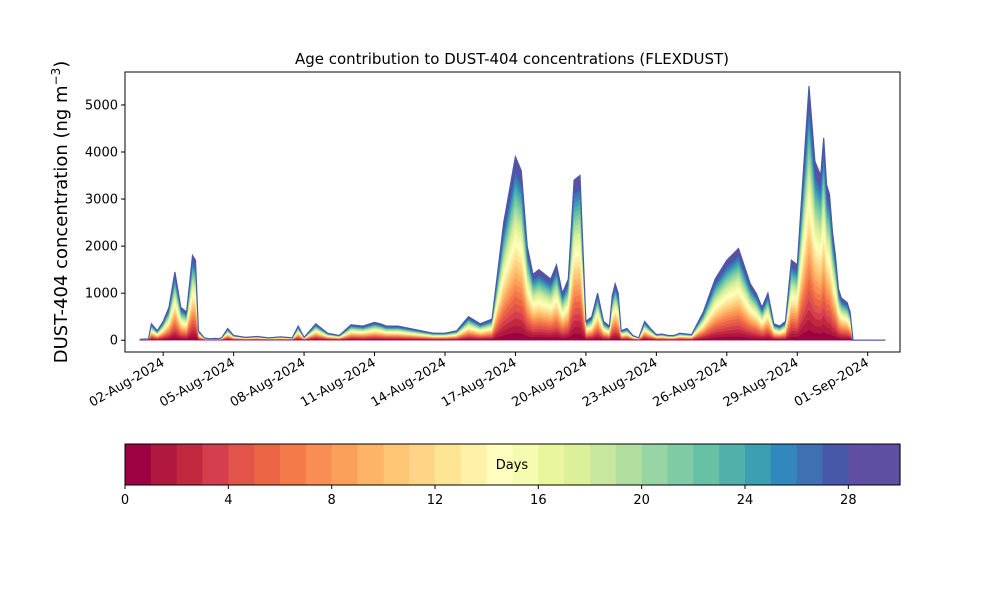  I want to click on colorbar-tick-label: 8, so click(332, 500).